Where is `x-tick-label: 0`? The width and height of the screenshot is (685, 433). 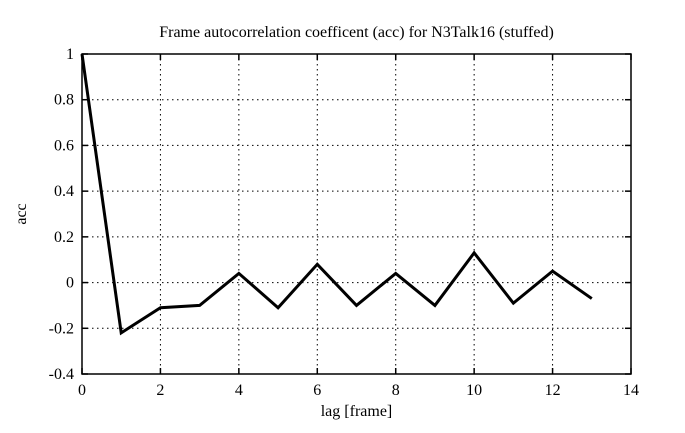 x-tick-label: 0 is located at coordinates (82, 390).